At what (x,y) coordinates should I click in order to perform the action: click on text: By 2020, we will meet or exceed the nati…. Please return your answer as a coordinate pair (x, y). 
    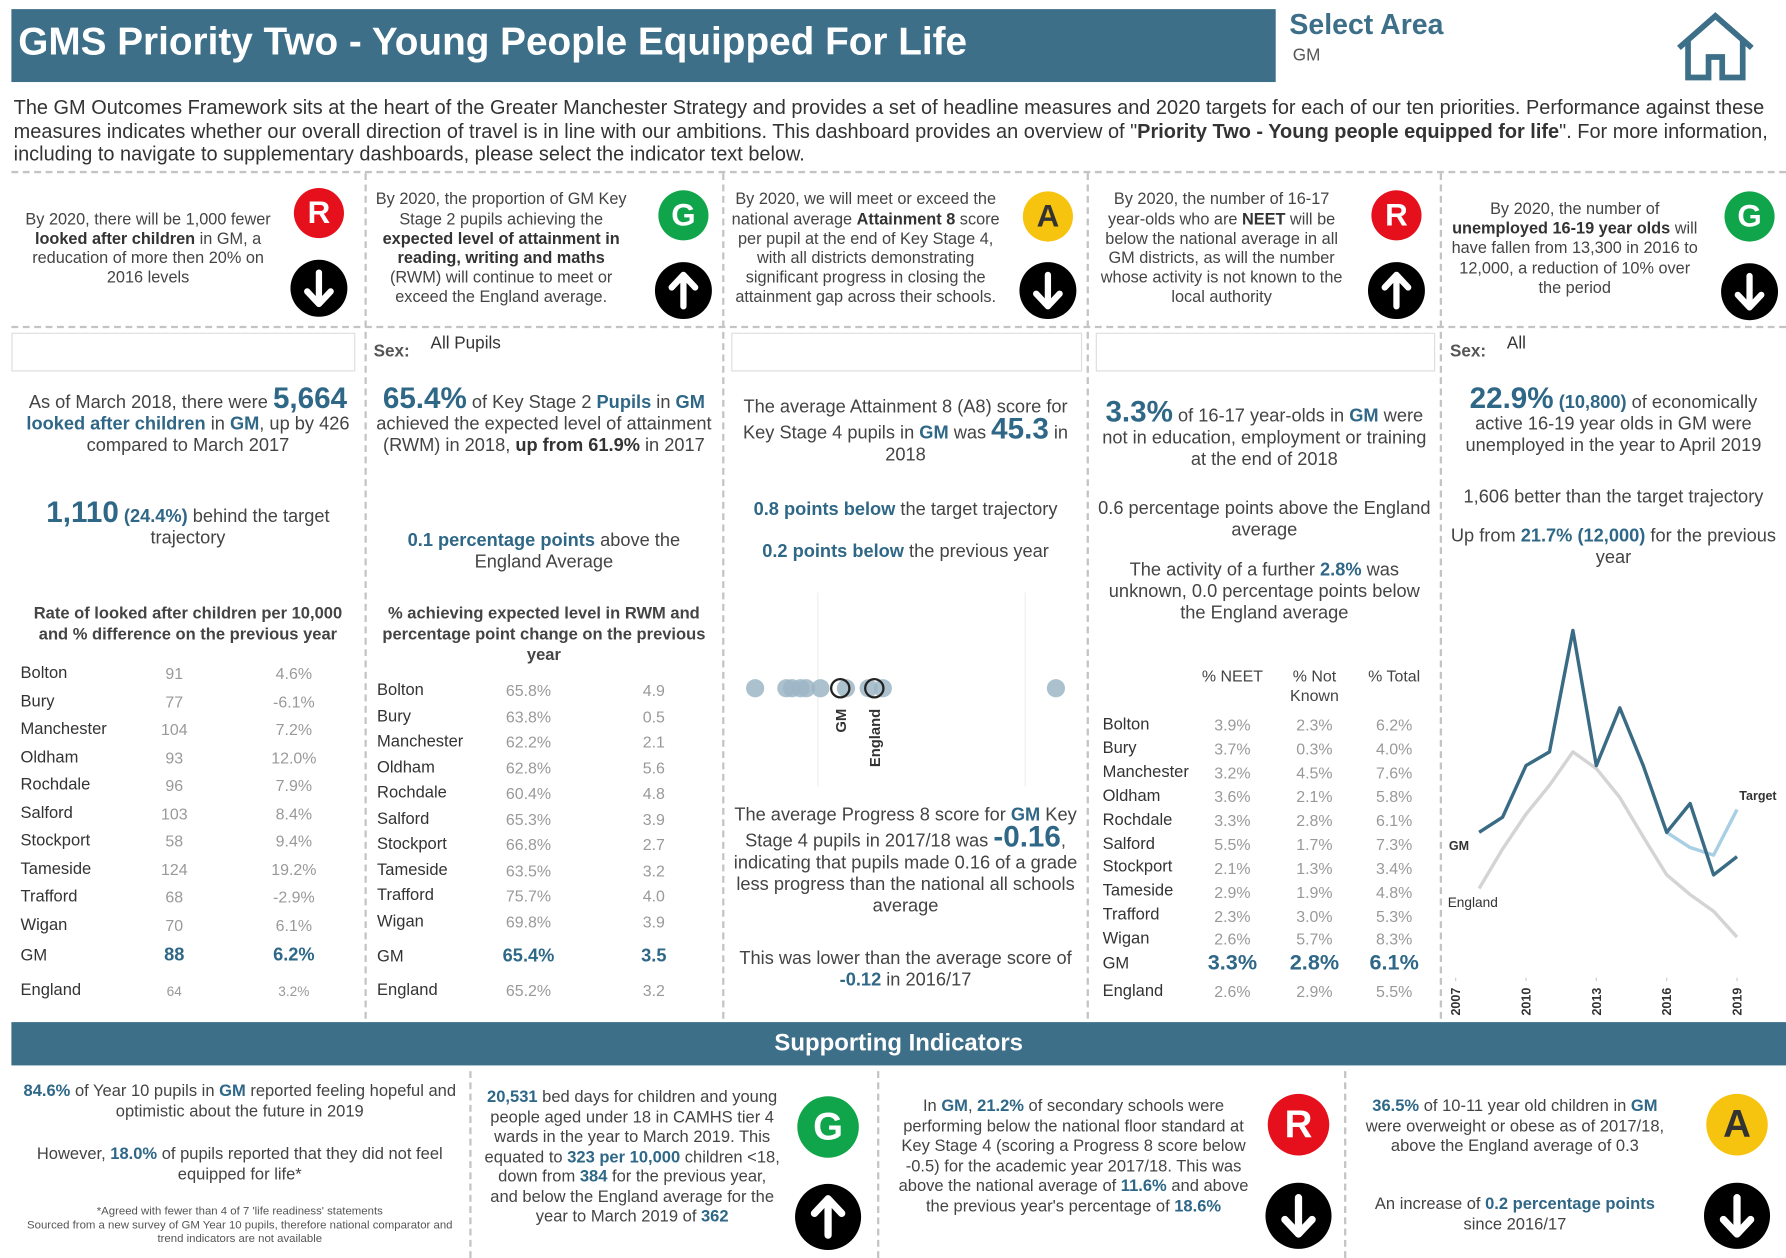
    Looking at the image, I should click on (864, 209).